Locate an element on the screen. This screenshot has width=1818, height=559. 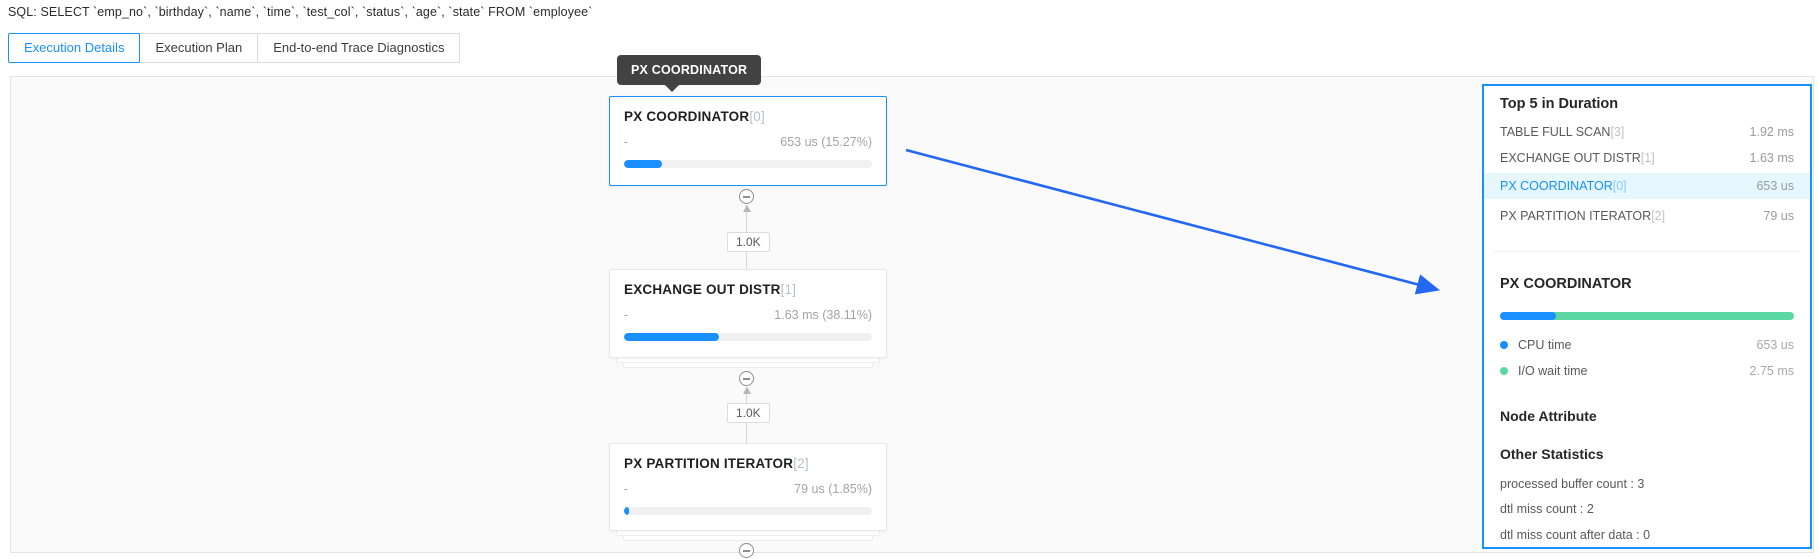
plan-node-px-coordinator: PX COORDINATOR[0] - 653 us (15.27%) is located at coordinates (748, 141).